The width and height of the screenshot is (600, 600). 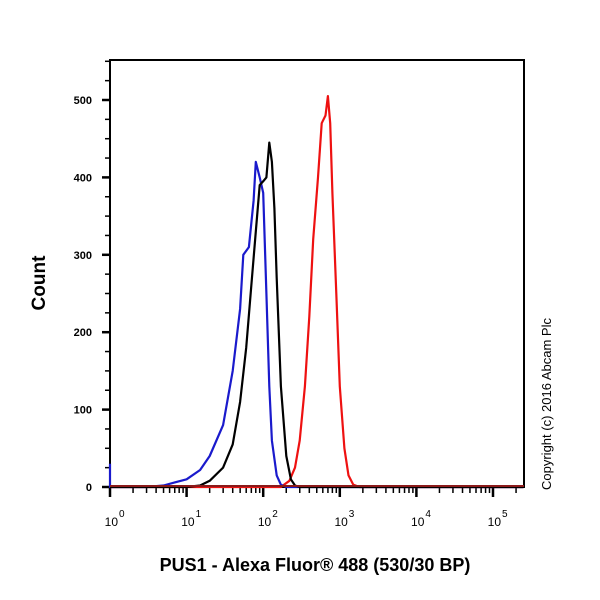 What do you see at coordinates (83, 333) in the screenshot?
I see `y-tick-label: 200` at bounding box center [83, 333].